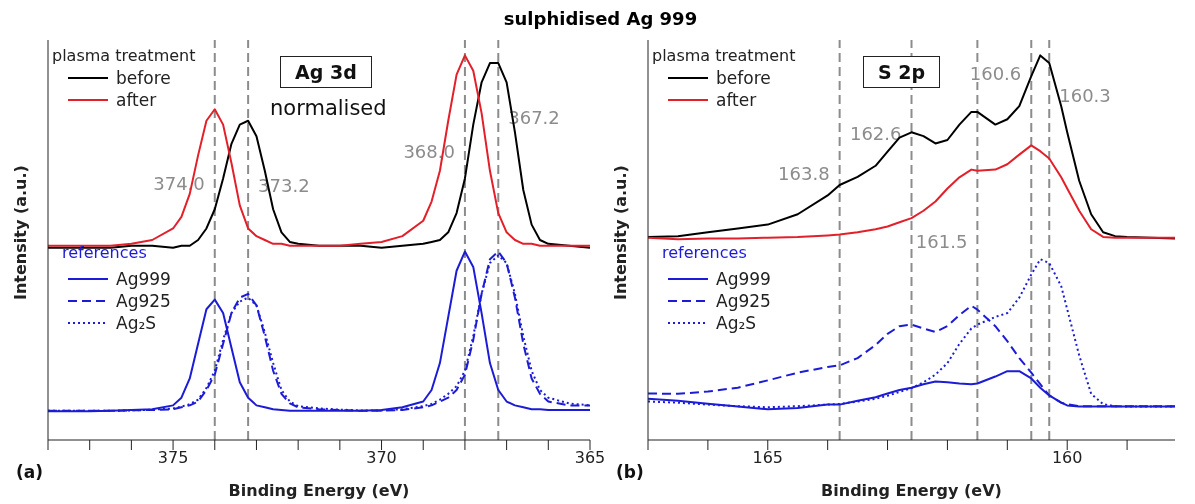 The image size is (1195, 504). I want to click on ref-line-label: 161.5, so click(941, 241).